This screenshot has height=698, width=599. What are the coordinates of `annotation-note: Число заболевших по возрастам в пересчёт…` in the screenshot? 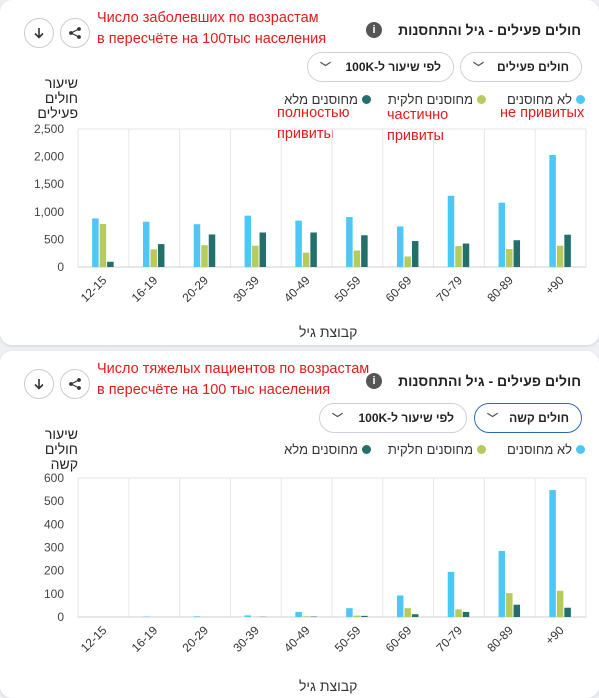 It's located at (211, 29).